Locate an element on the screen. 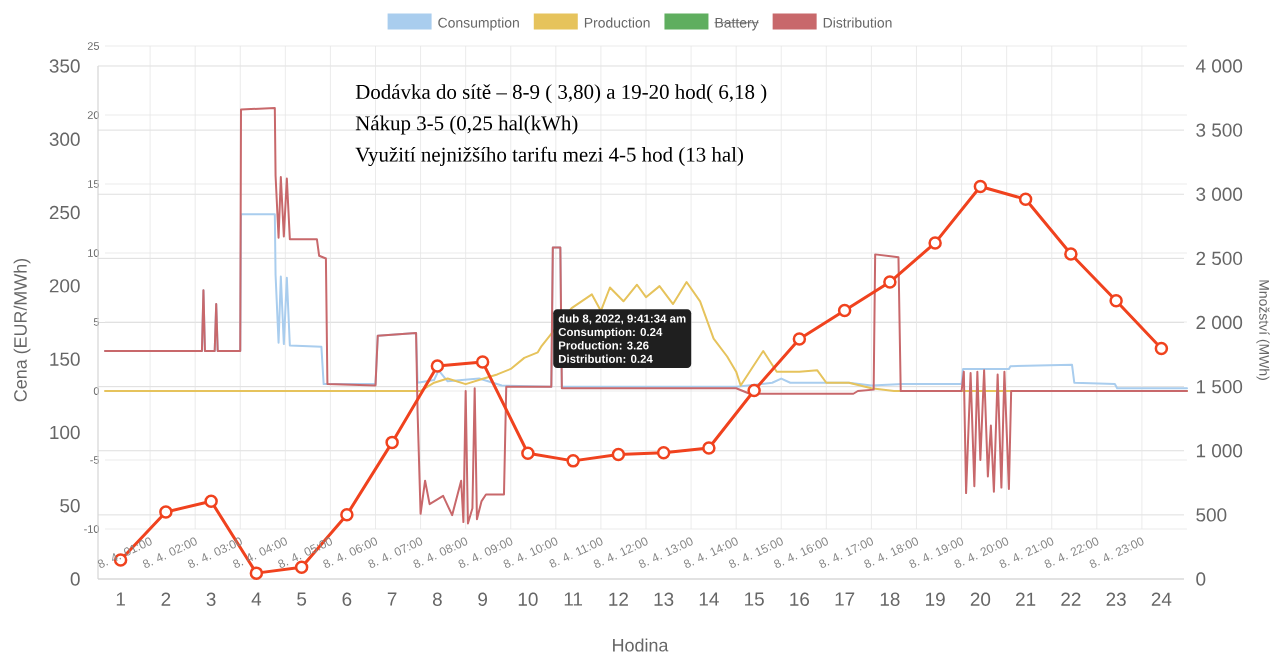 The height and width of the screenshot is (655, 1275). x-tick-label: 13 is located at coordinates (664, 599).